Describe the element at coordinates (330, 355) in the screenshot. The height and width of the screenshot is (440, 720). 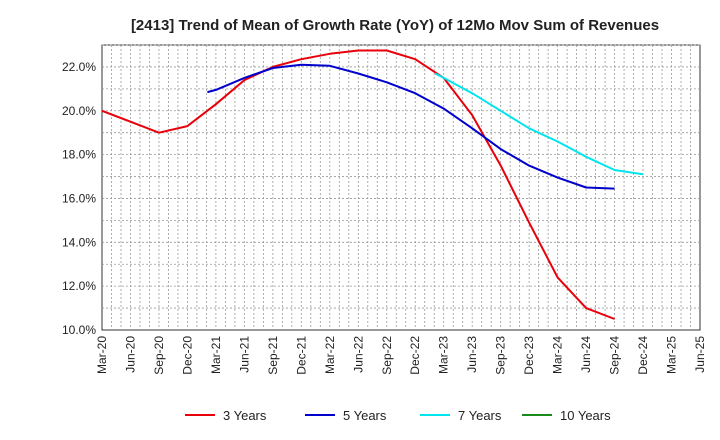
I see `x-tick-label: Mar-22` at that location.